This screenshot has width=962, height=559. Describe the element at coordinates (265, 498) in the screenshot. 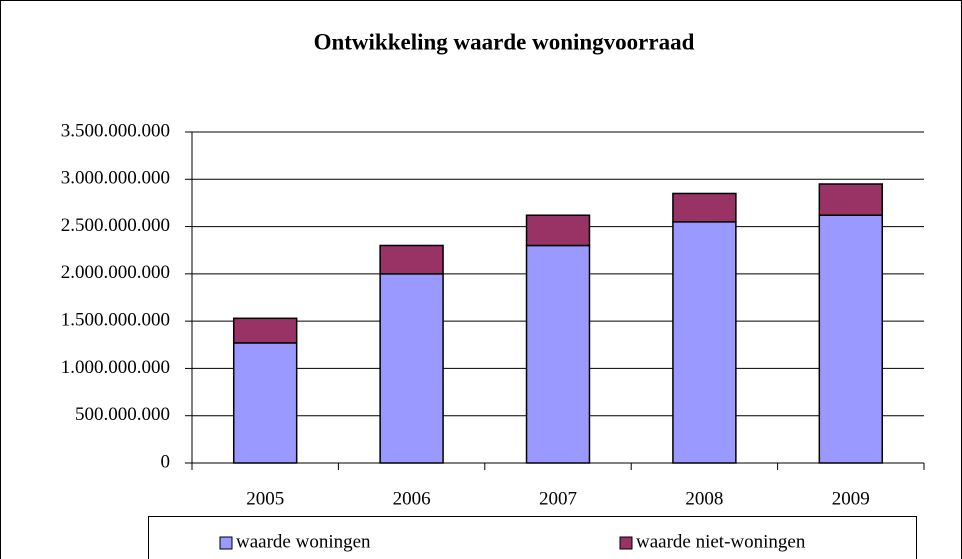

I see `x-tick-label: 2005` at that location.